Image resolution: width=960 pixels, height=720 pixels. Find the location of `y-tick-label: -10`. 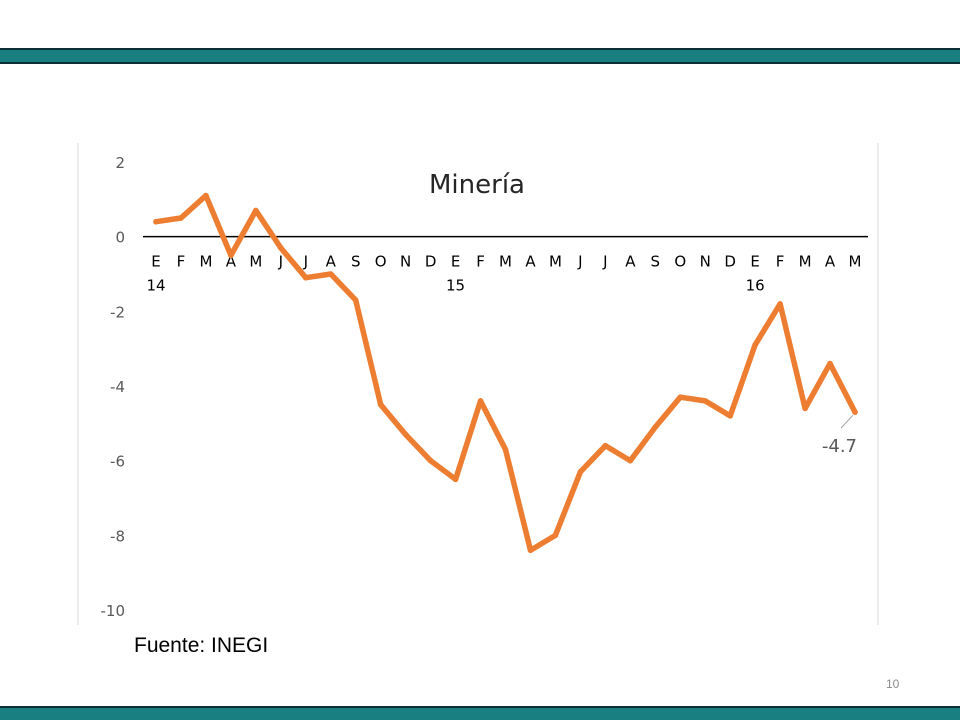

y-tick-label: -10 is located at coordinates (113, 611).